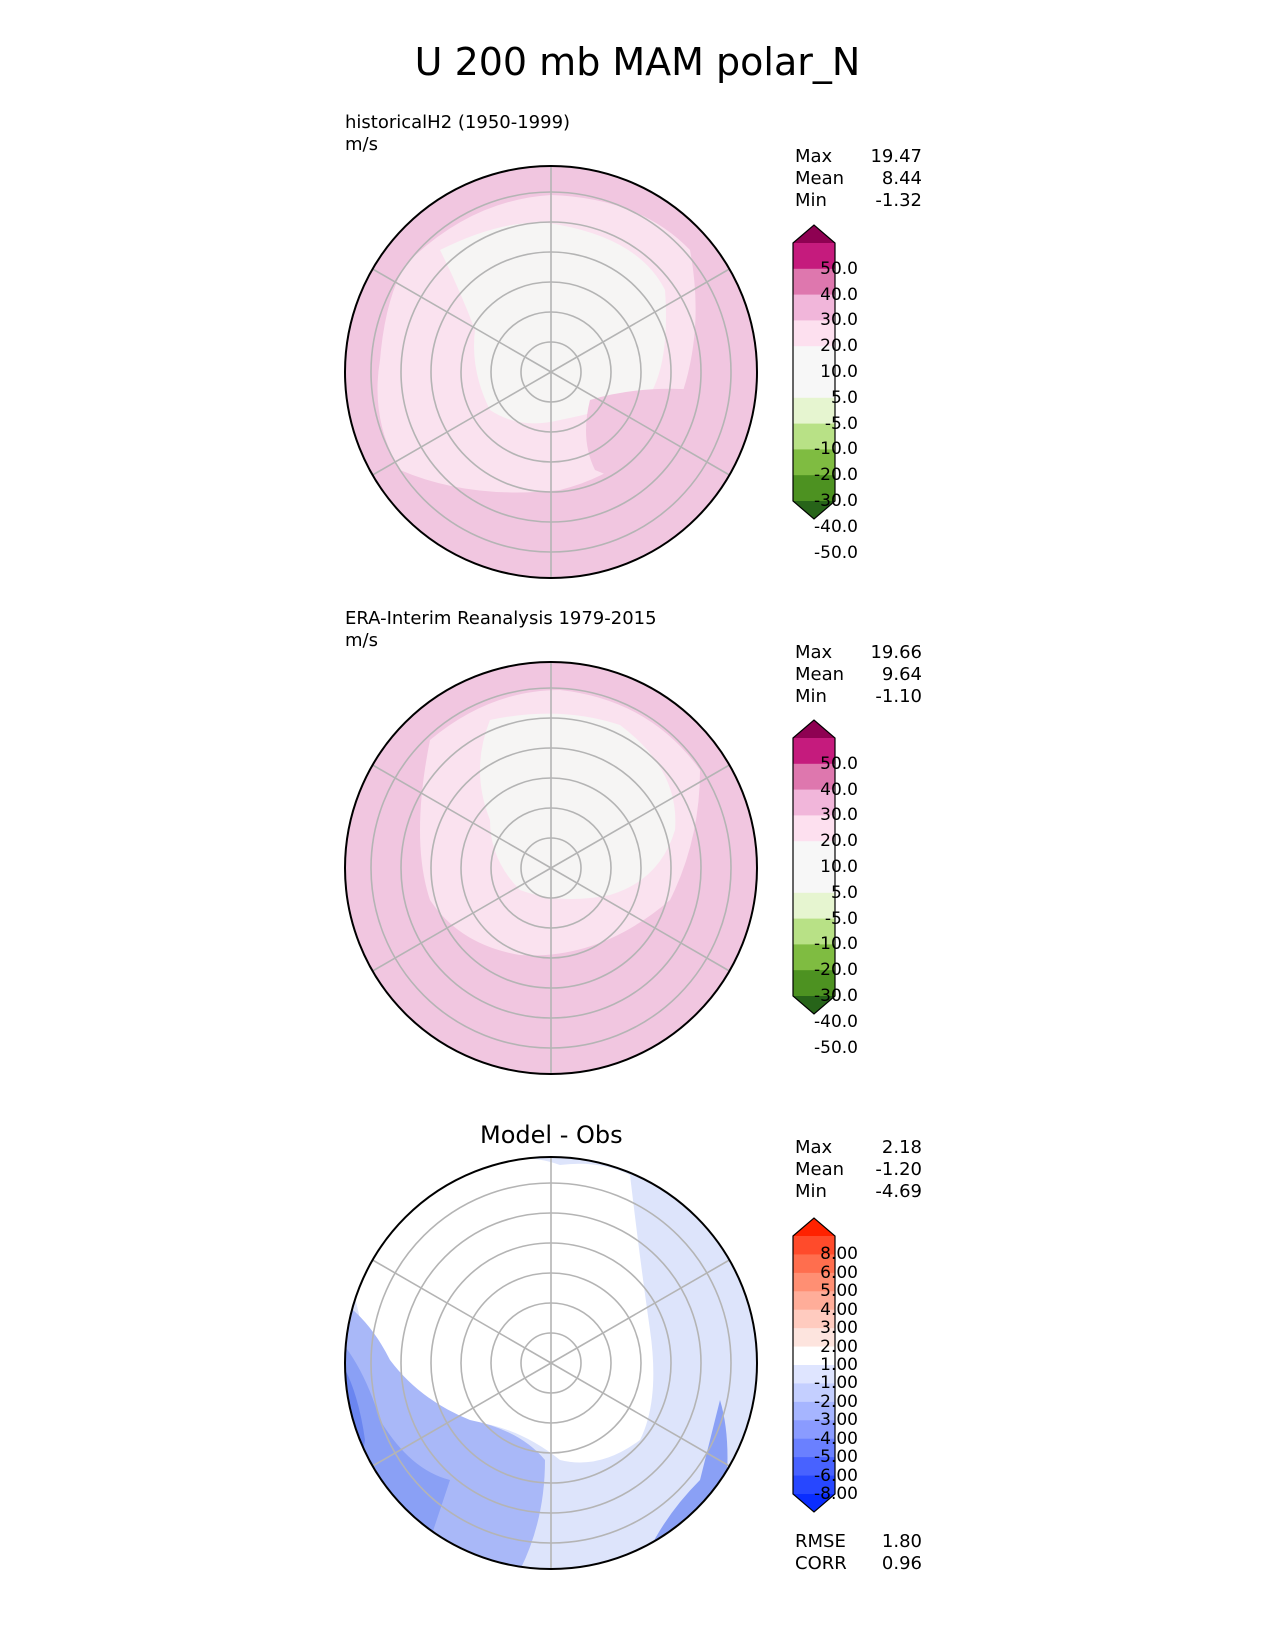 The height and width of the screenshot is (1650, 1275). I want to click on colorbar-tick-label: -6.00, so click(836, 1475).